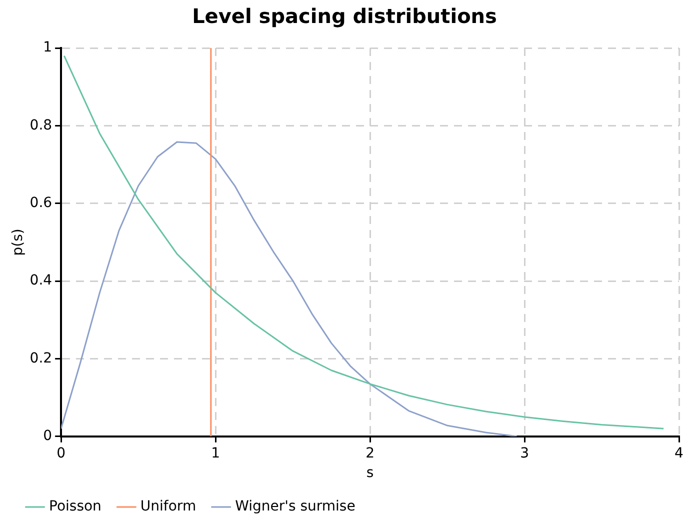 This screenshot has height=524, width=695. I want to click on x-tick-label: 4, so click(679, 453).